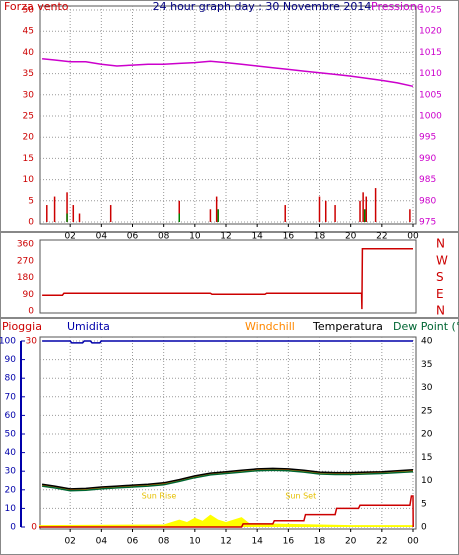 This screenshot has height=555, width=459. What do you see at coordinates (25, 278) in the screenshot?
I see `y-tick-label: 180` at bounding box center [25, 278].